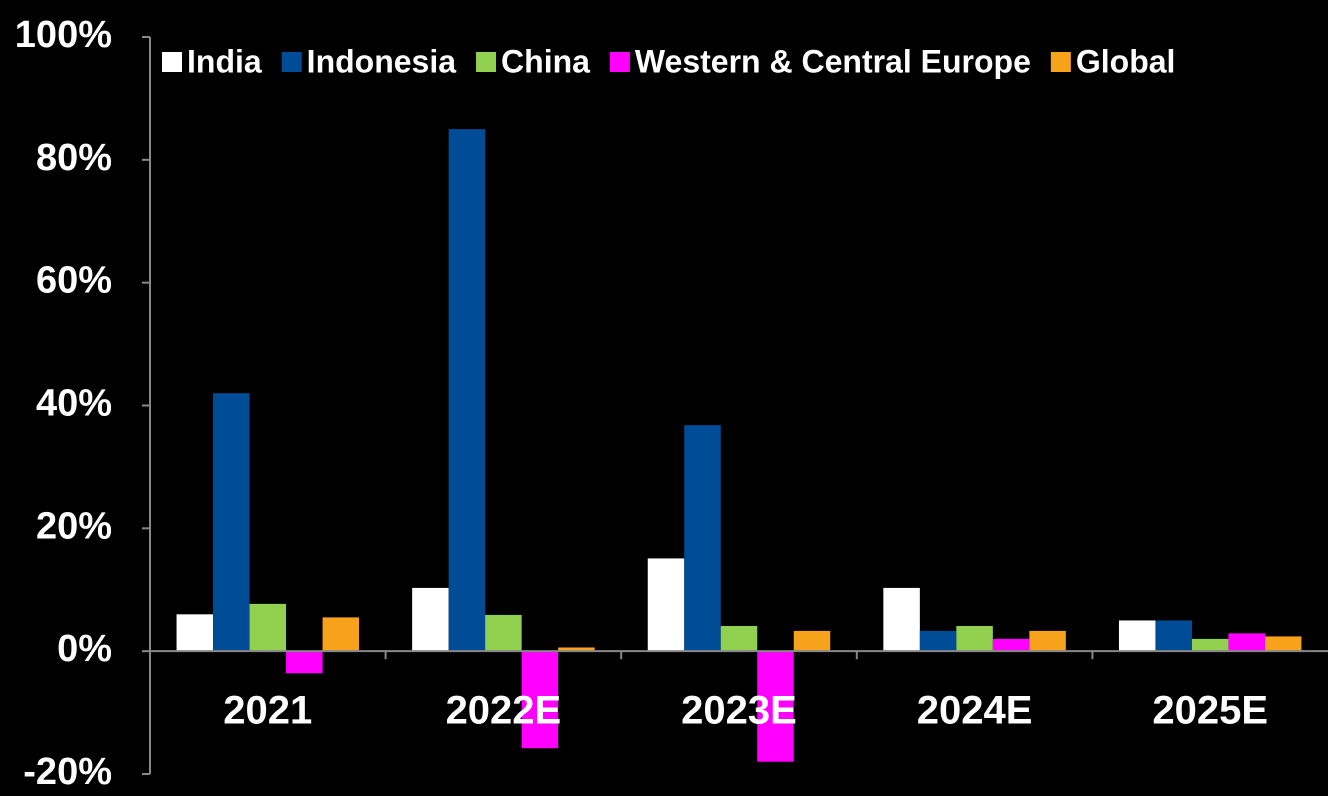  I want to click on legend-label: India, so click(224, 61).